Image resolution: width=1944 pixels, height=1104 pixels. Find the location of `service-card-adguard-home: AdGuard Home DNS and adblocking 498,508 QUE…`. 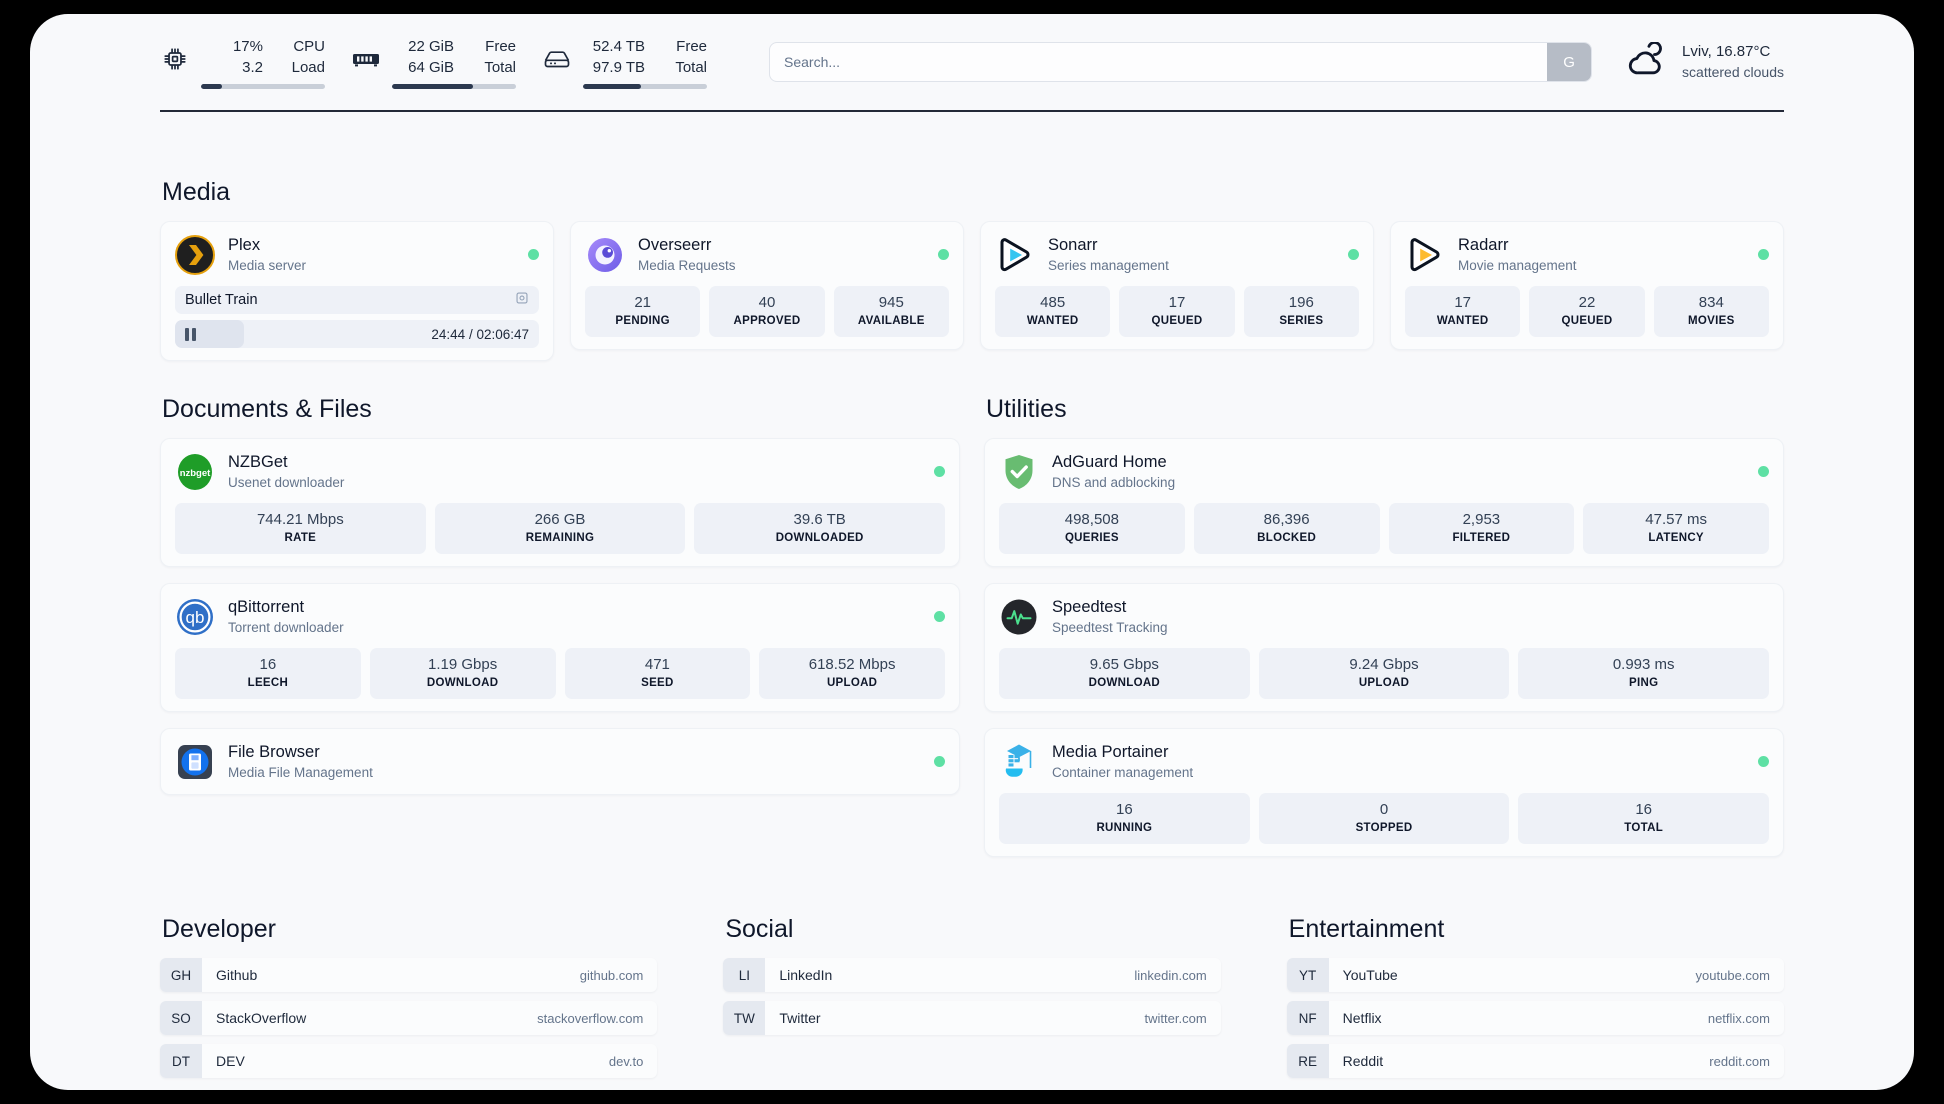

service-card-adguard-home: AdGuard Home DNS and adblocking 498,508 QUE… is located at coordinates (1384, 502).